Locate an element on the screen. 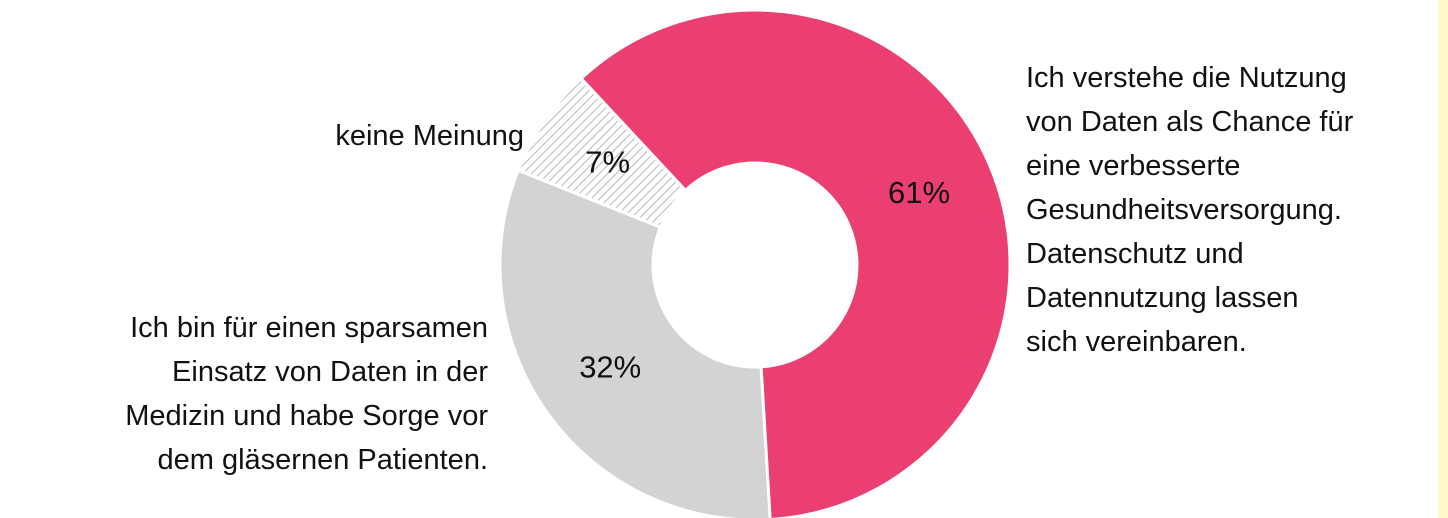 The height and width of the screenshot is (518, 1448). value-label: 61% is located at coordinates (919, 192).